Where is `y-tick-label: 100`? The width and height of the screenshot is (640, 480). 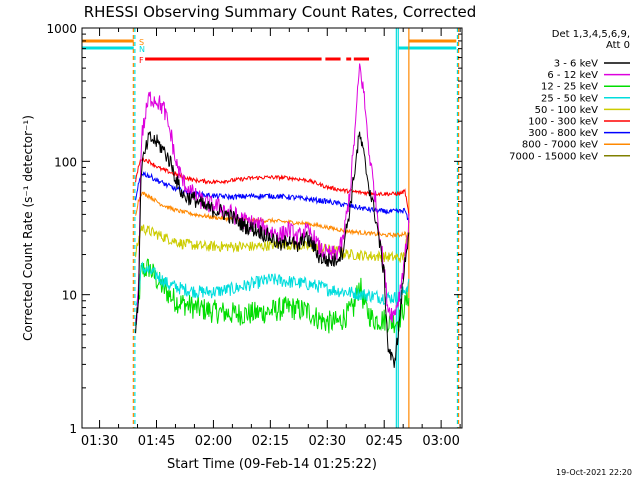
y-tick-label: 100 is located at coordinates (65, 162).